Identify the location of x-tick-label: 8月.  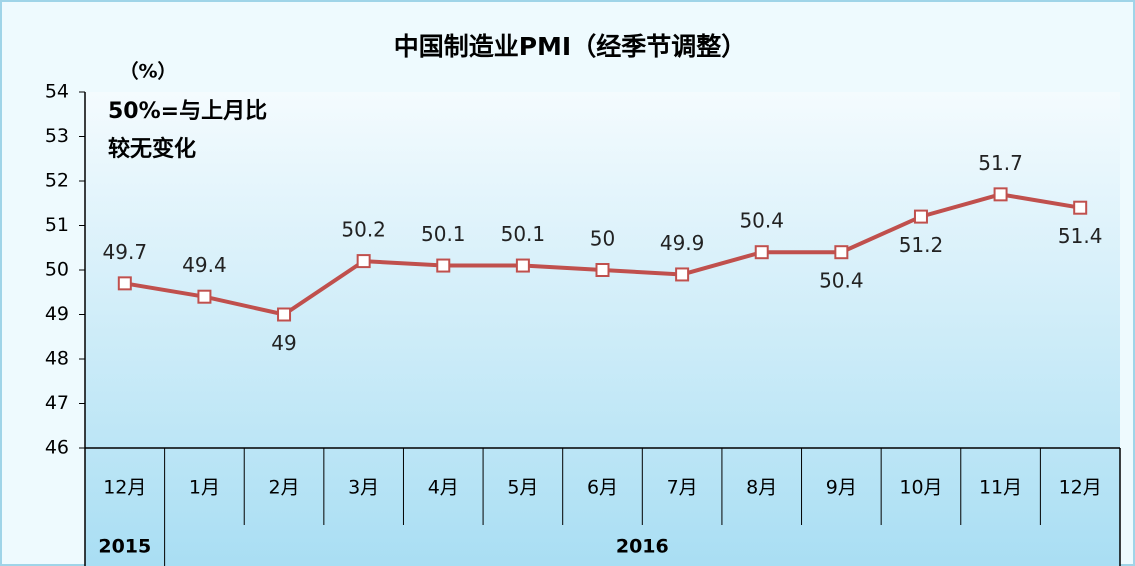
(761, 488).